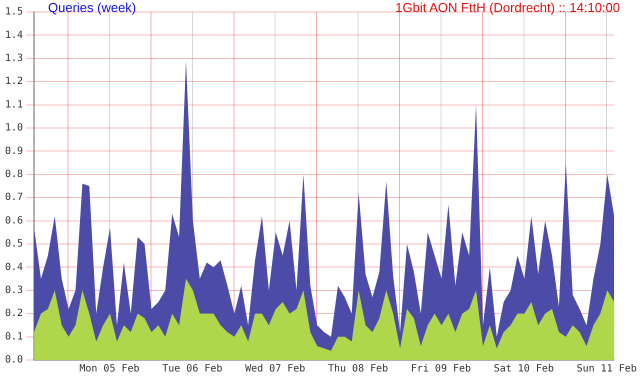  I want to click on y-tick-label: 0.0, so click(14, 360).